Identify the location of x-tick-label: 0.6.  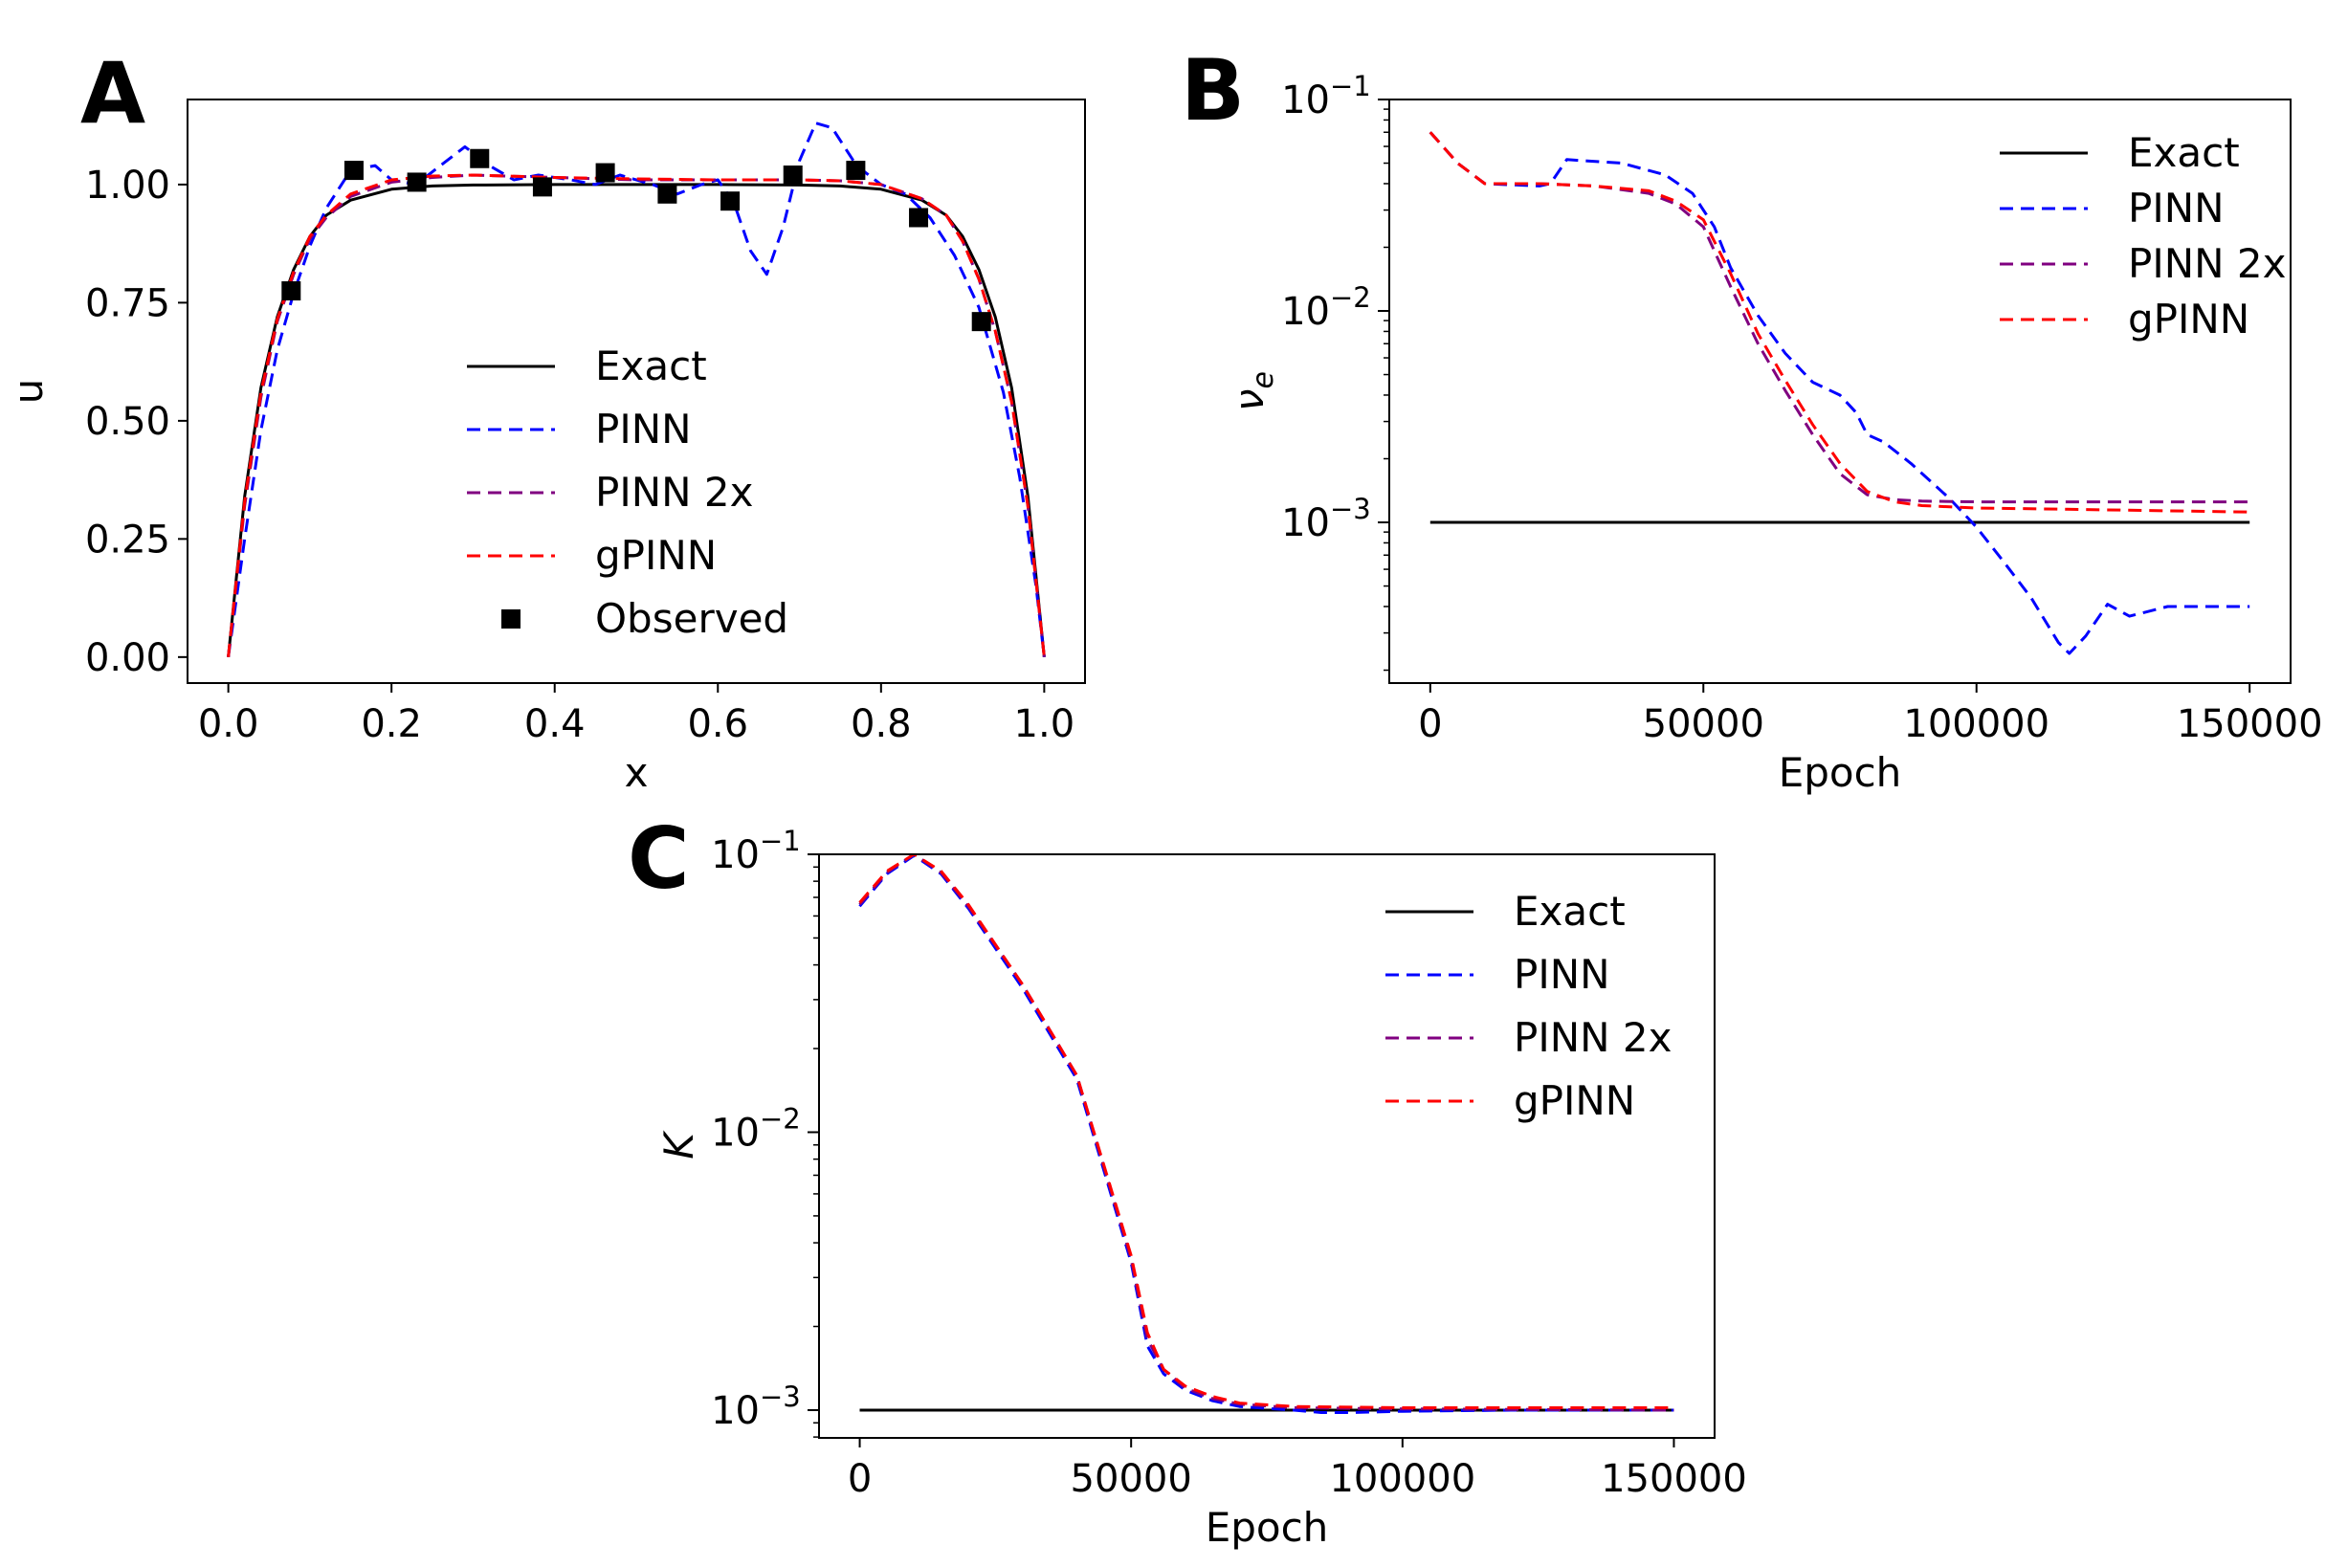
(717, 724).